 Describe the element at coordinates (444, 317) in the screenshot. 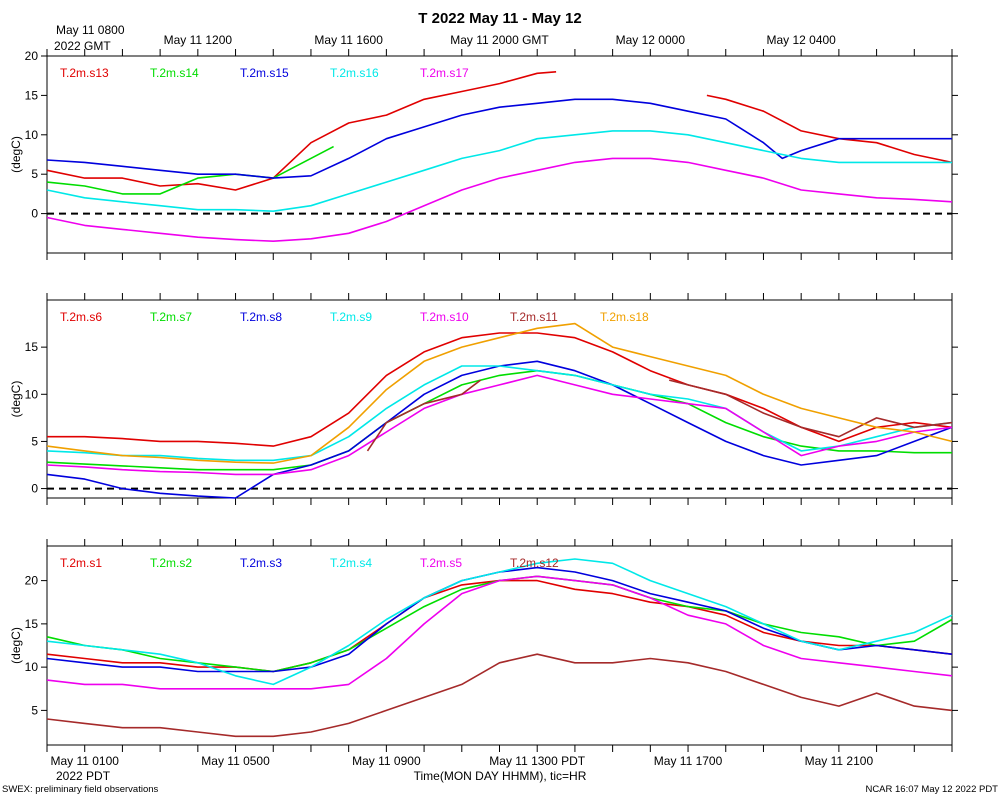

I see `legend-T.2m.s10: T.2m.s10` at that location.